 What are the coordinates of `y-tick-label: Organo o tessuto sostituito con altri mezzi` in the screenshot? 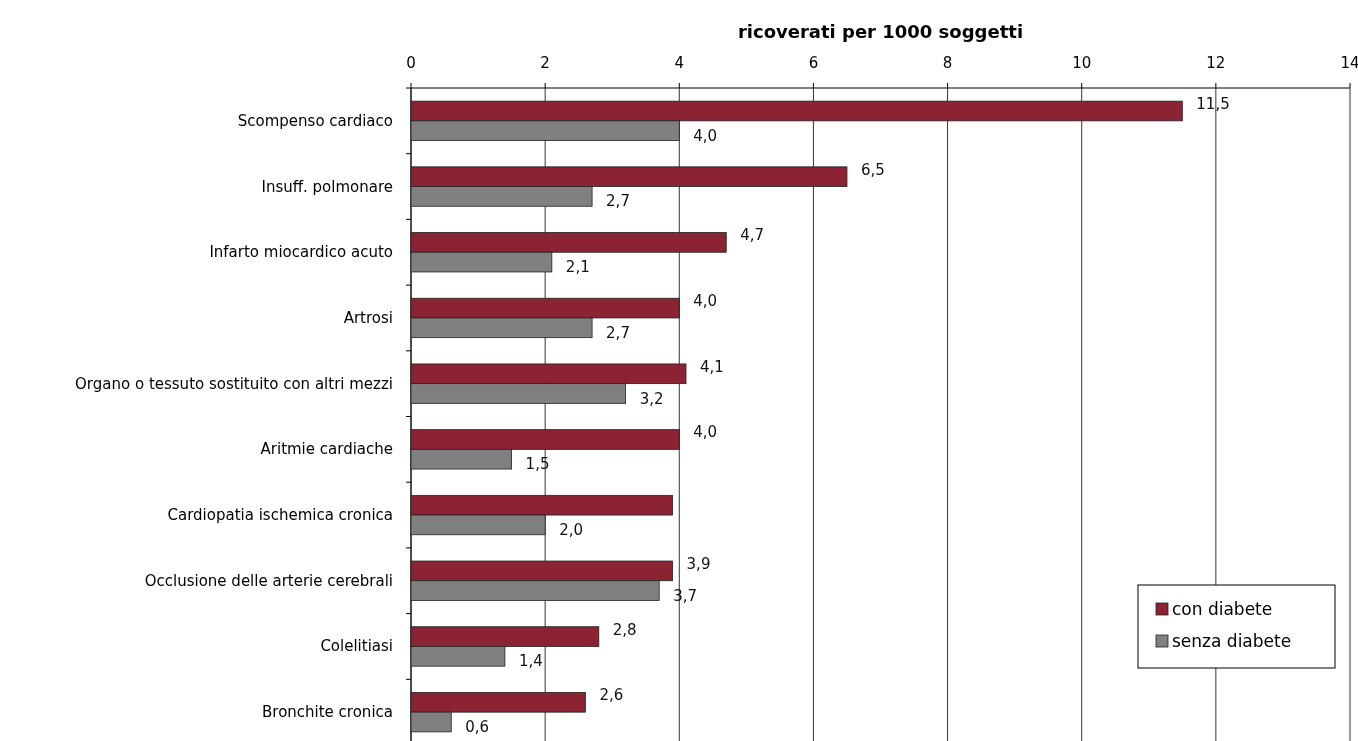 It's located at (234, 383).